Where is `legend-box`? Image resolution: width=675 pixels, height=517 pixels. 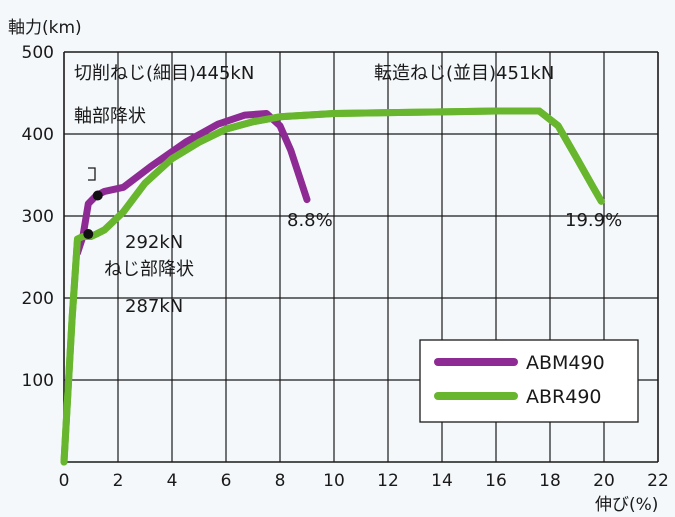
legend-box is located at coordinates (529, 381).